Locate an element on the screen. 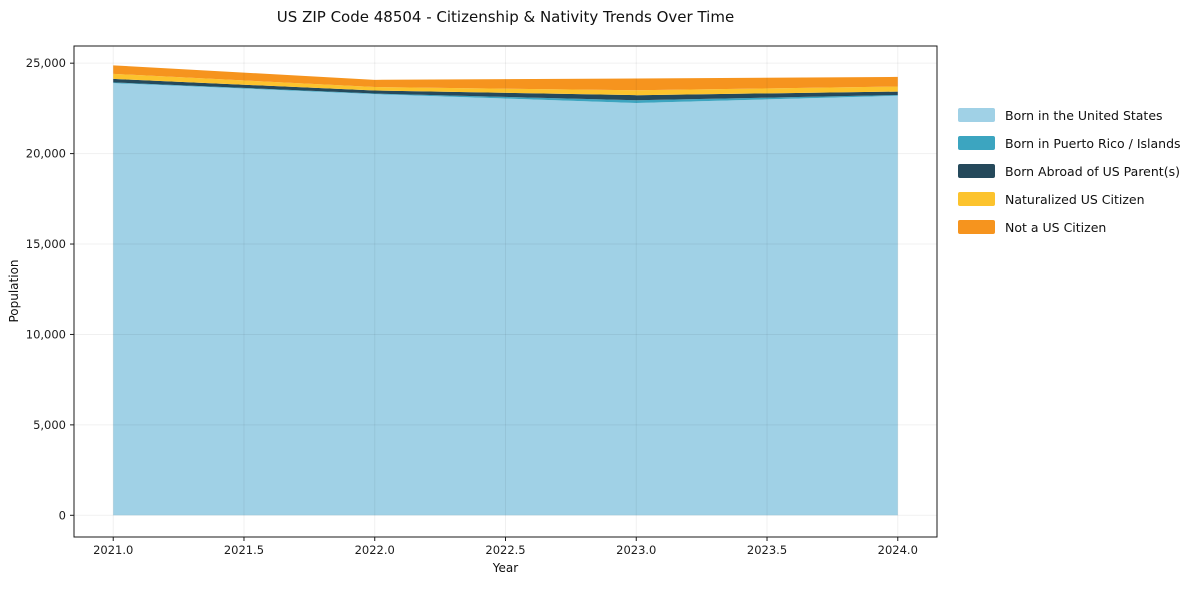  x-tick-label: 2023.0 is located at coordinates (636, 550).